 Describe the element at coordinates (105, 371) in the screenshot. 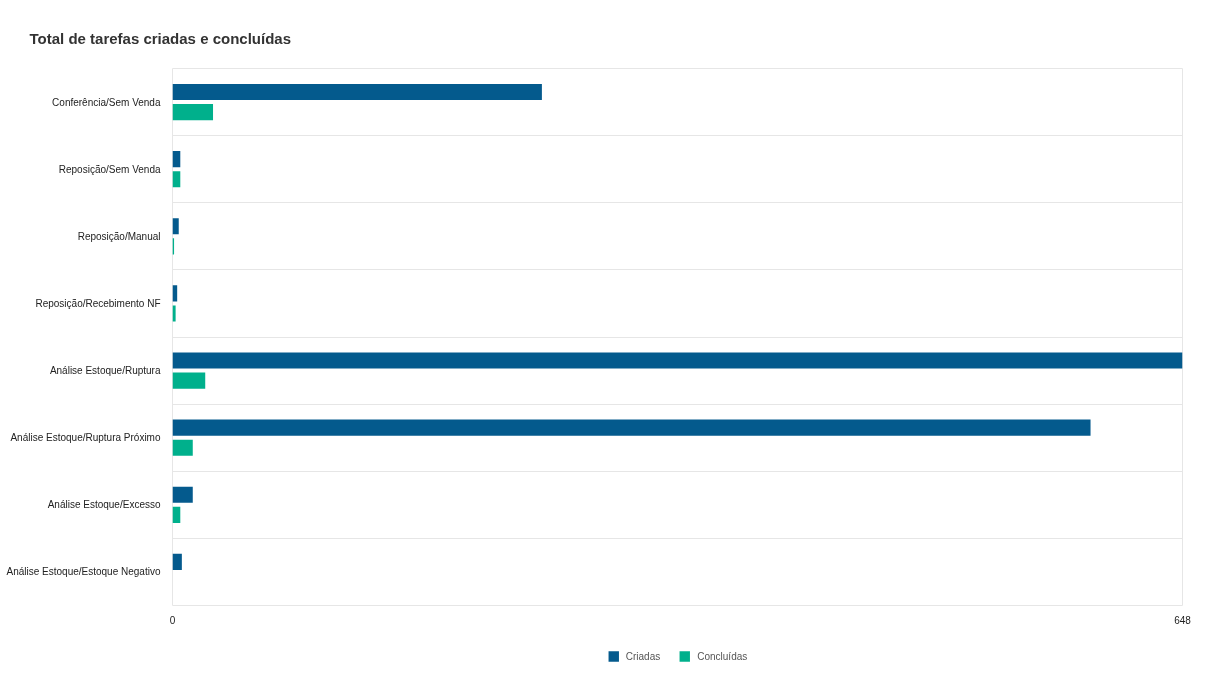

I see `y-tick-label: Análise Estoque/Ruptura` at that location.